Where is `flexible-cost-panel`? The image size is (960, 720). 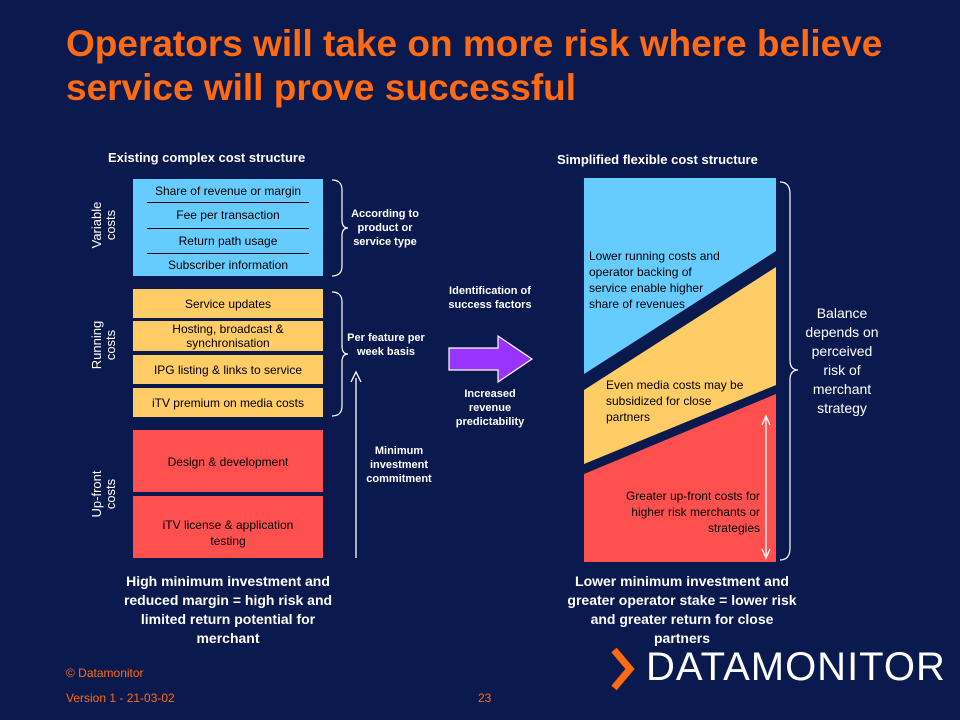 flexible-cost-panel is located at coordinates (680, 370).